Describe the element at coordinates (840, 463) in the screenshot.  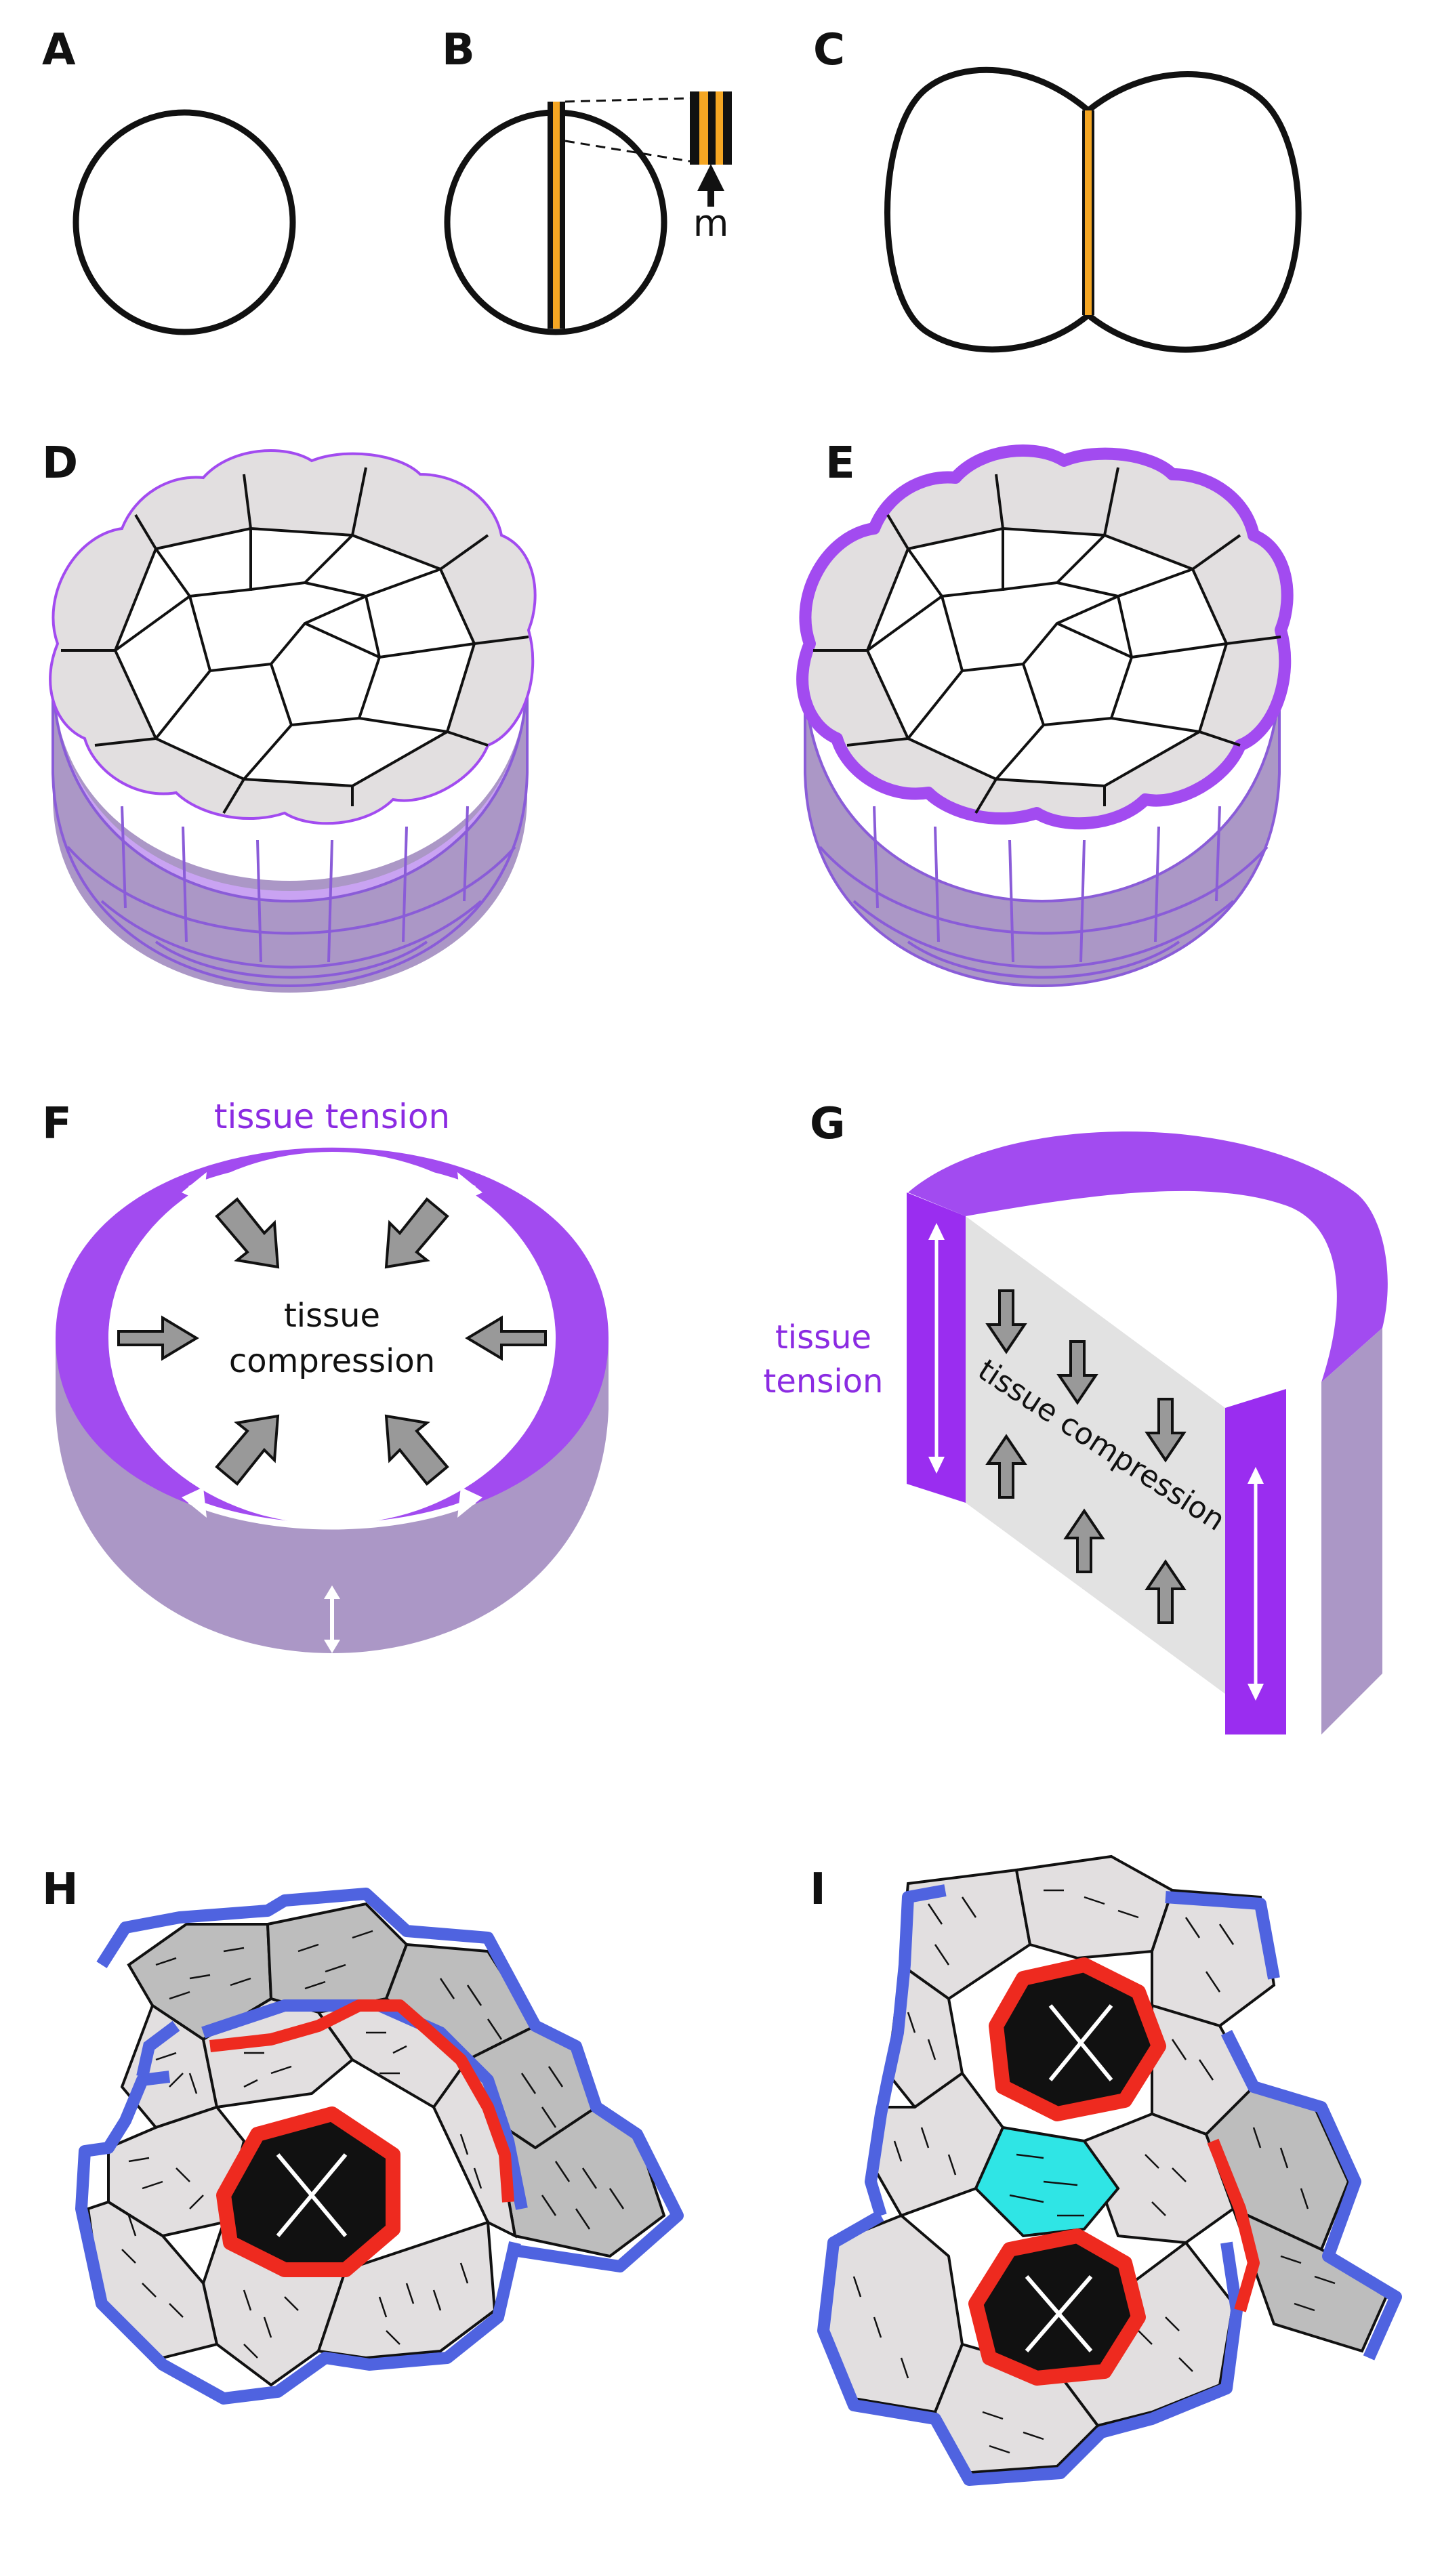
I see `panel-label-e: E` at that location.